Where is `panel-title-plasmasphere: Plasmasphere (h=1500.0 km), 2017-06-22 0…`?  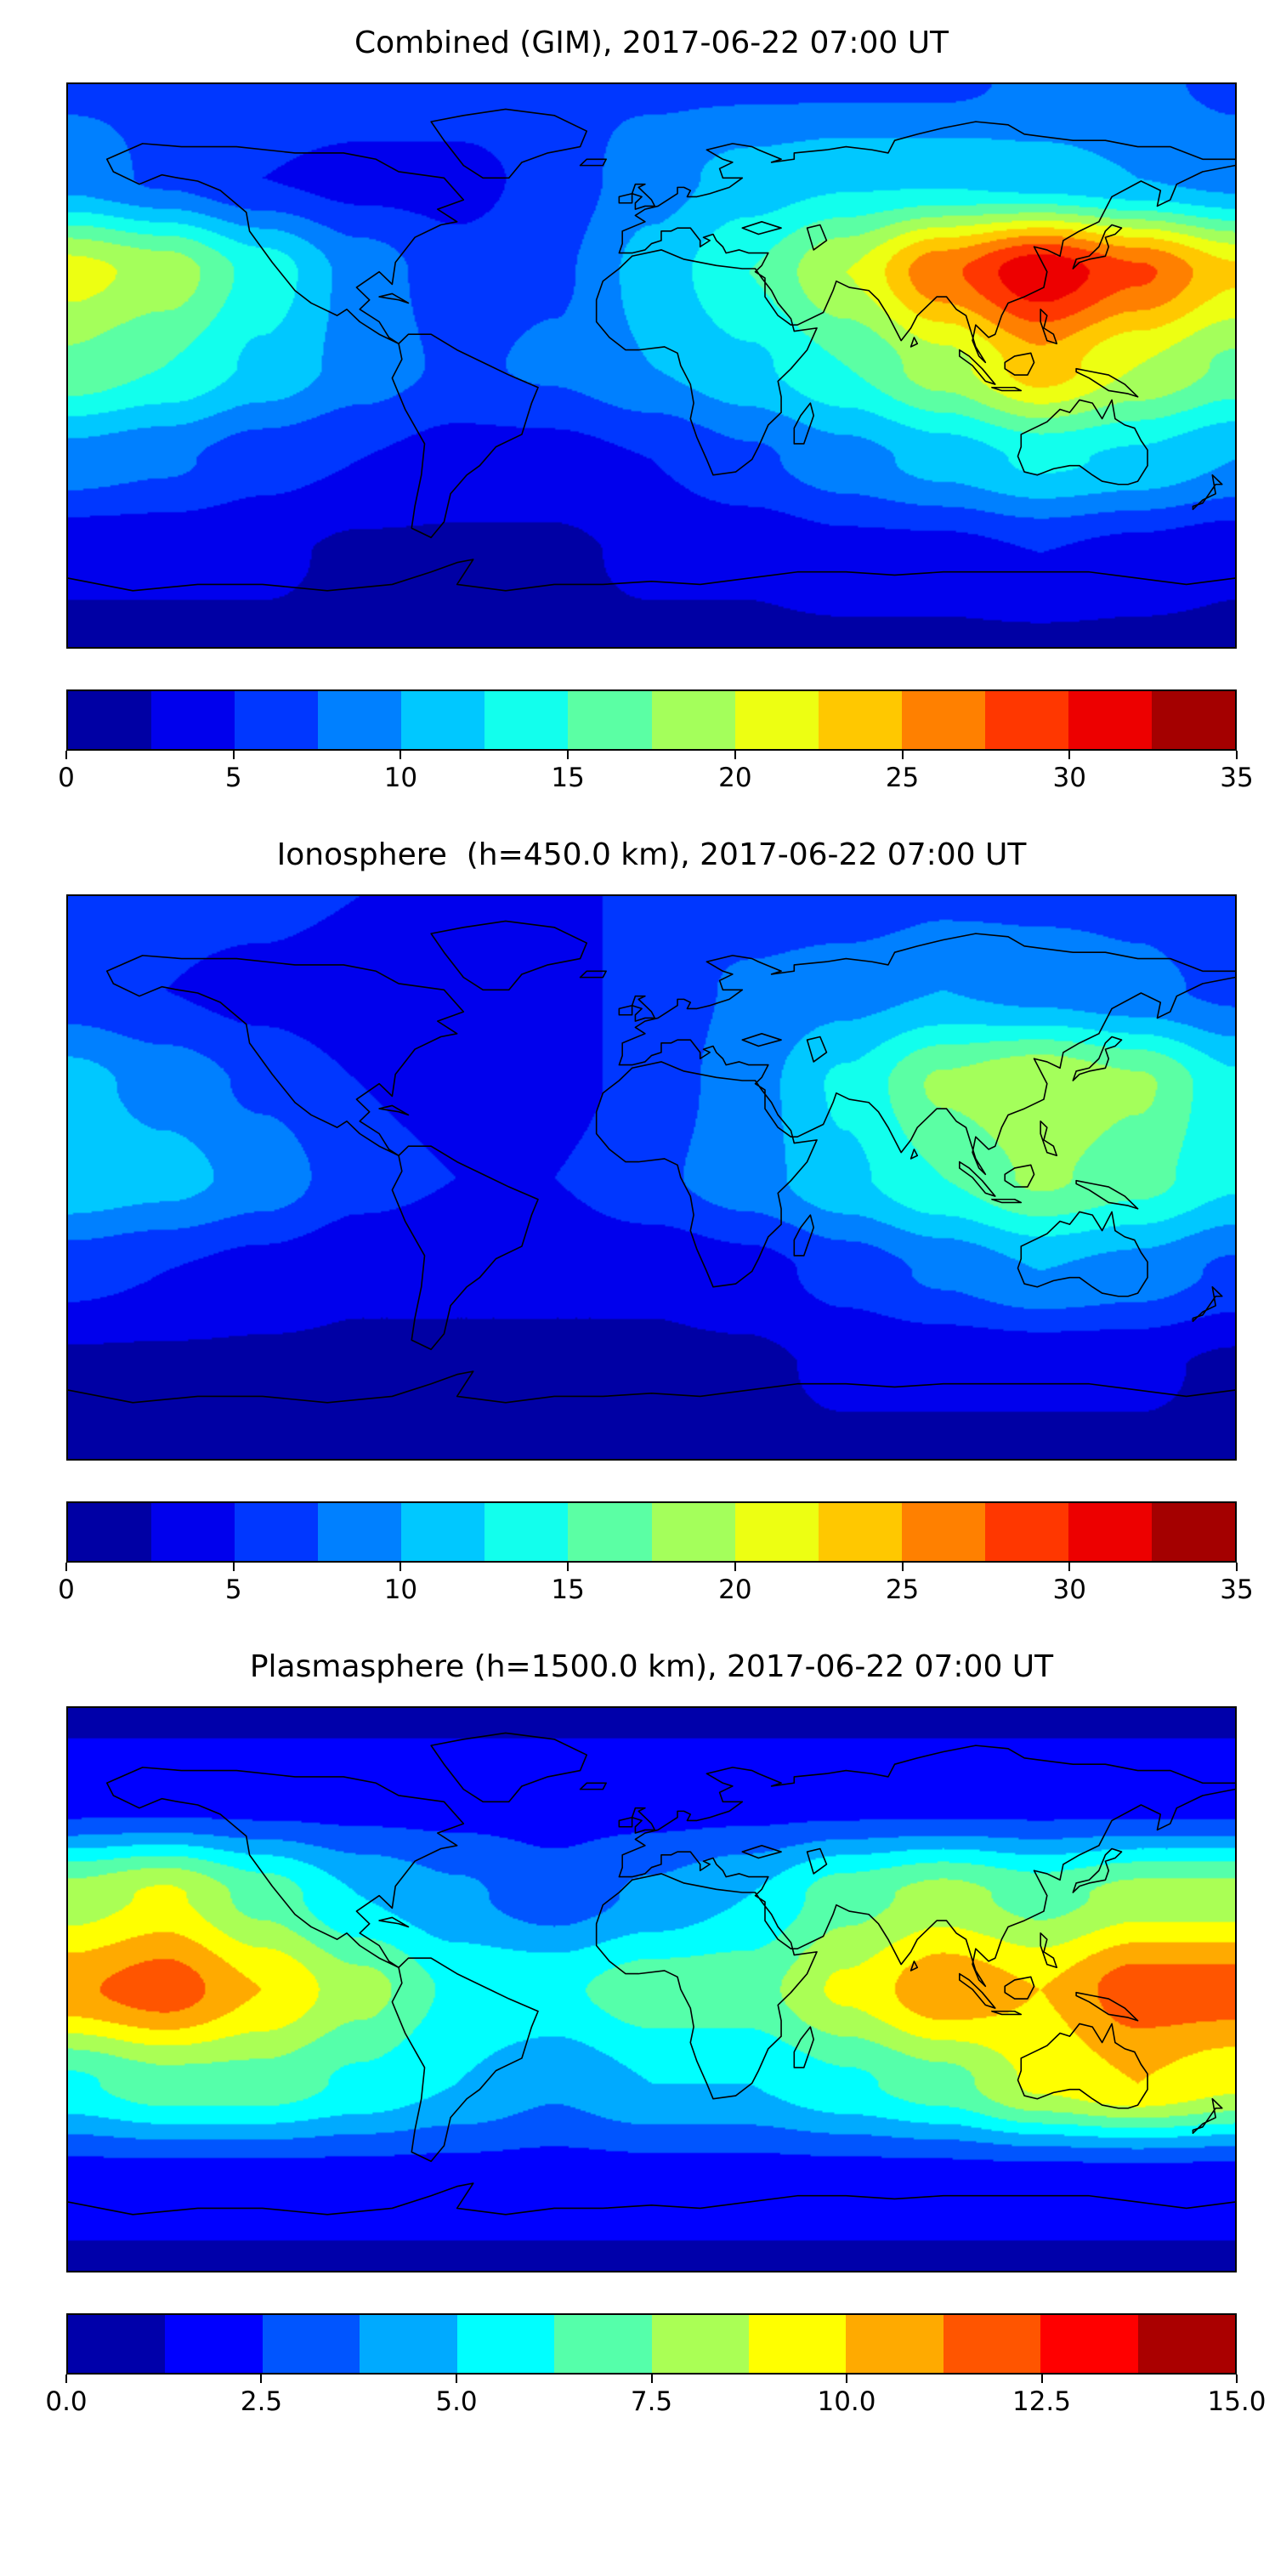
panel-title-plasmasphere: Plasmasphere (h=1500.0 km), 2017-06-22 0… is located at coordinates (651, 1667).